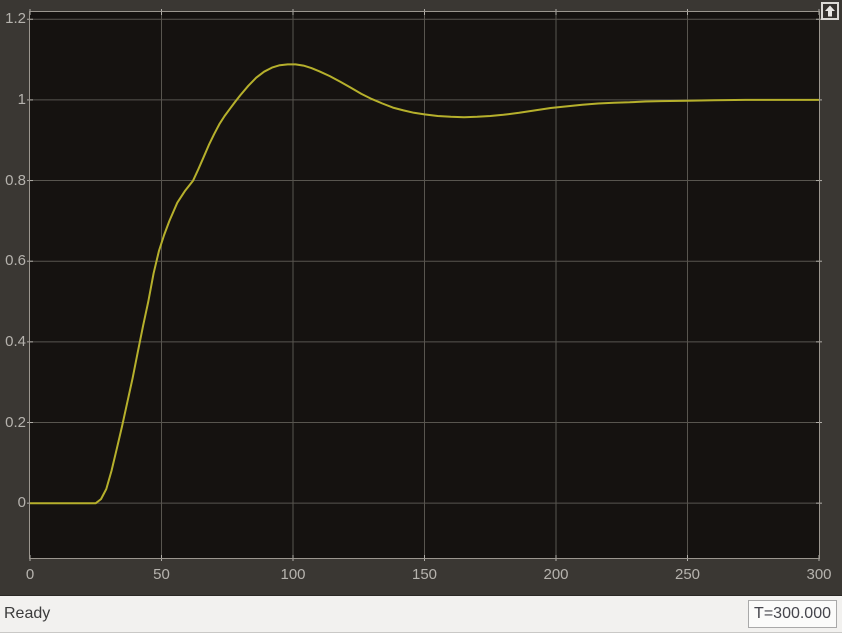 The width and height of the screenshot is (842, 633). What do you see at coordinates (424, 574) in the screenshot?
I see `x-tick-label: 150` at bounding box center [424, 574].